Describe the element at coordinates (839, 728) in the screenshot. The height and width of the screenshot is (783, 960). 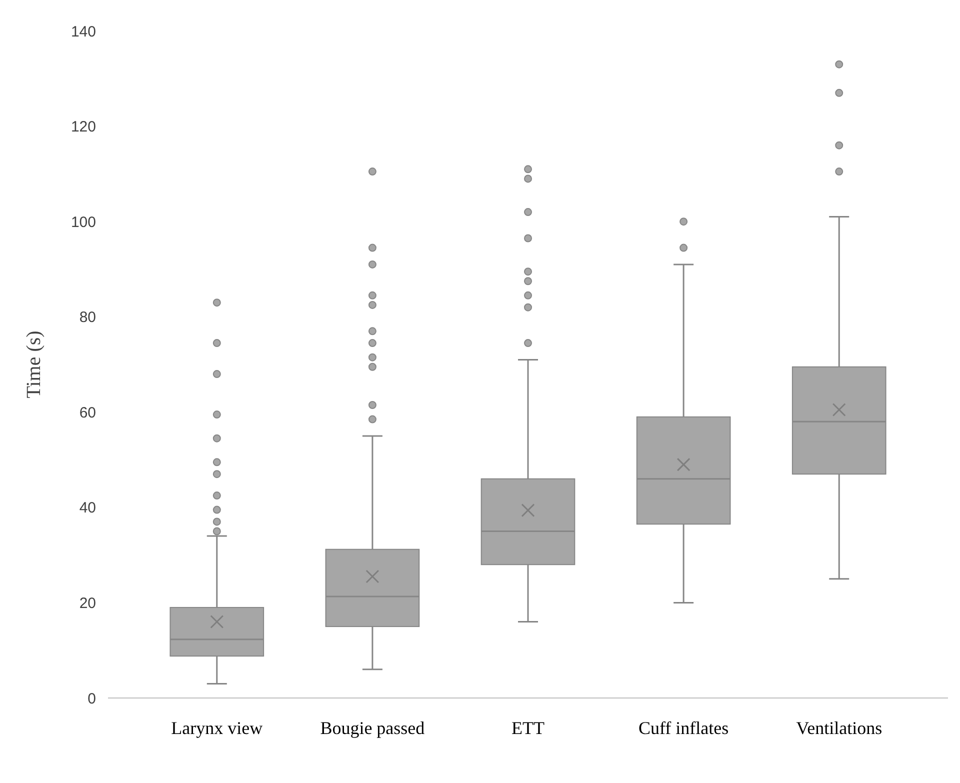
I see `x-tick-label: Ventilations` at that location.